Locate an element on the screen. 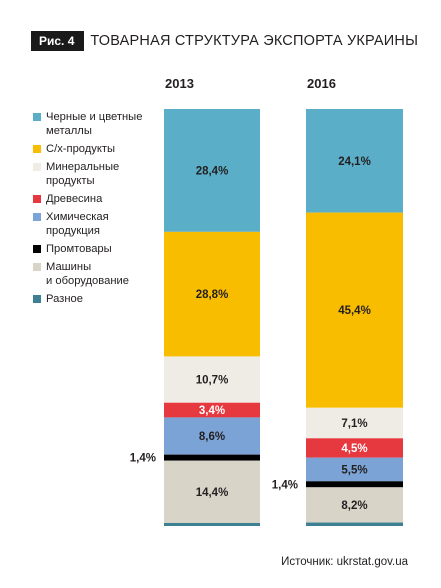 The image size is (441, 588). legend-item: Минеральные продукты is located at coordinates (98, 174).